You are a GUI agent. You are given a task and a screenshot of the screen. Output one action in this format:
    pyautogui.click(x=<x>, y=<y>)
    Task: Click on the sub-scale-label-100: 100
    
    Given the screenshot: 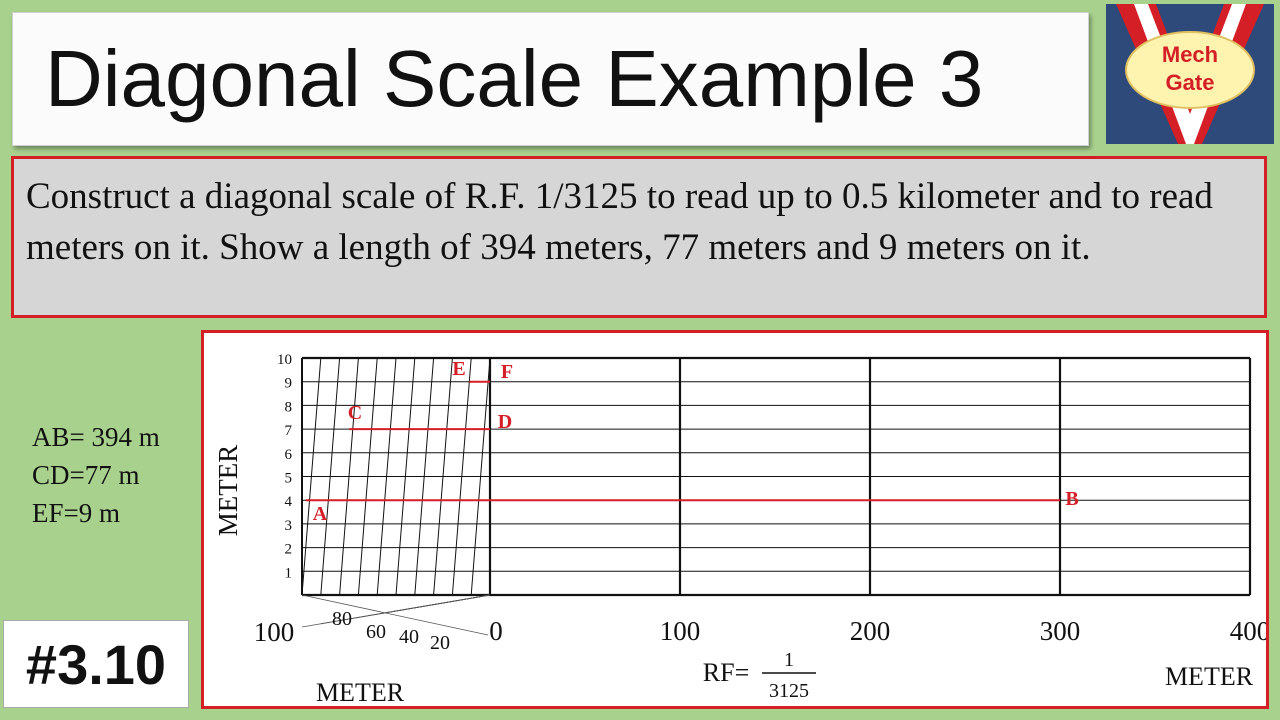 What is the action you would take?
    pyautogui.click(x=274, y=632)
    